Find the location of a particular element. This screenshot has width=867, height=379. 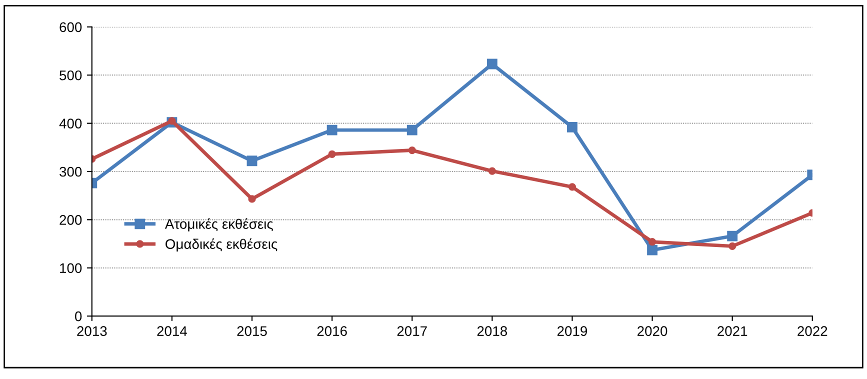

y-tick-label: 600 is located at coordinates (71, 27).